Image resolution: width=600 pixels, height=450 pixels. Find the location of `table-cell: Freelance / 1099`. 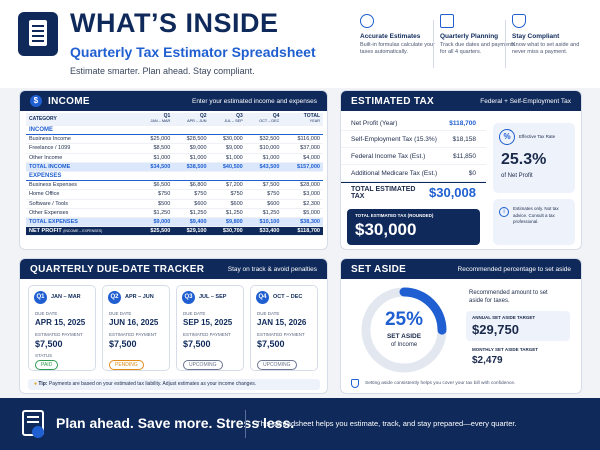

table-cell: Freelance / 1099 is located at coordinates (82, 148).